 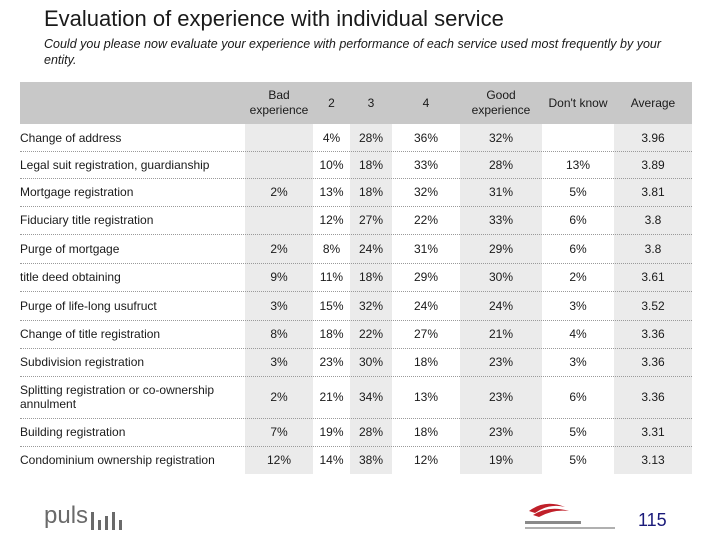 What do you see at coordinates (653, 102) in the screenshot?
I see `column-header-average: Average` at bounding box center [653, 102].